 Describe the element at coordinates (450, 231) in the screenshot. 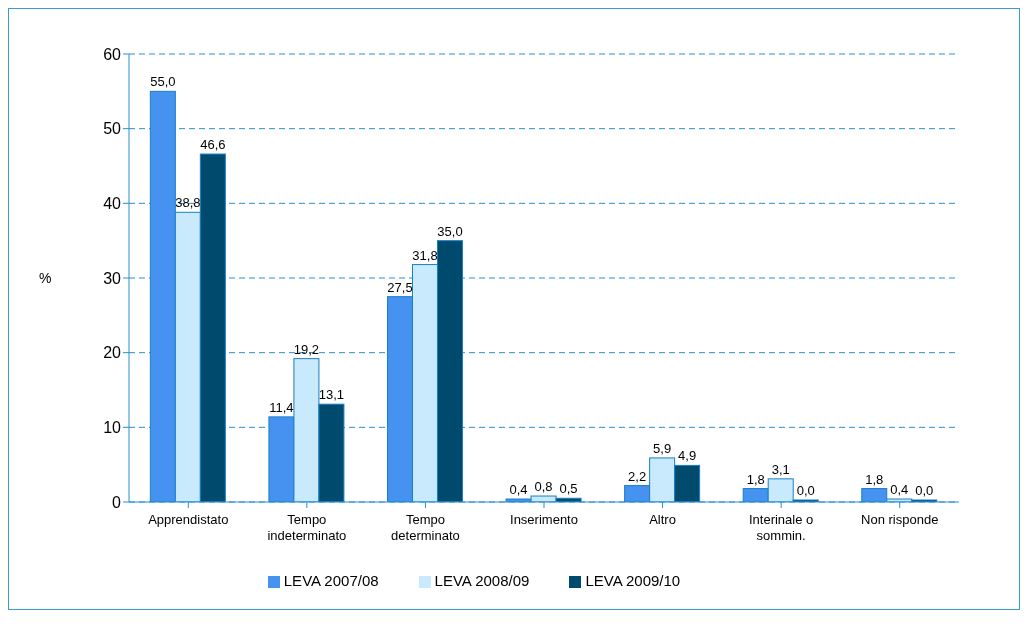

I see `data-label: 35,0` at that location.